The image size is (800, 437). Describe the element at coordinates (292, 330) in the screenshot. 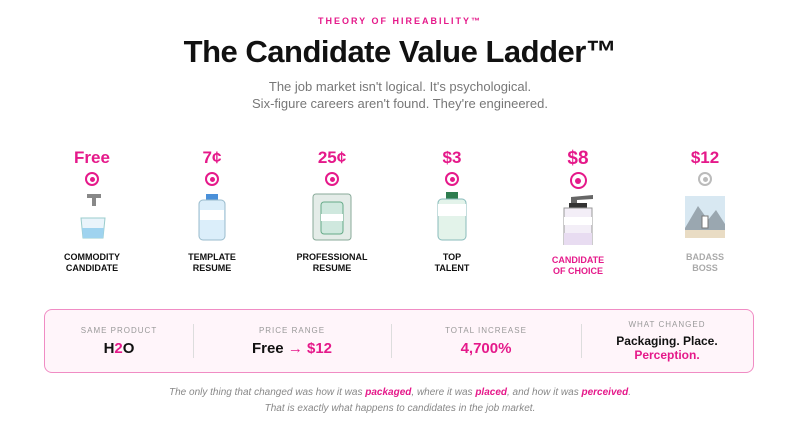

I see `summary-label: PRICE RANGE` at that location.